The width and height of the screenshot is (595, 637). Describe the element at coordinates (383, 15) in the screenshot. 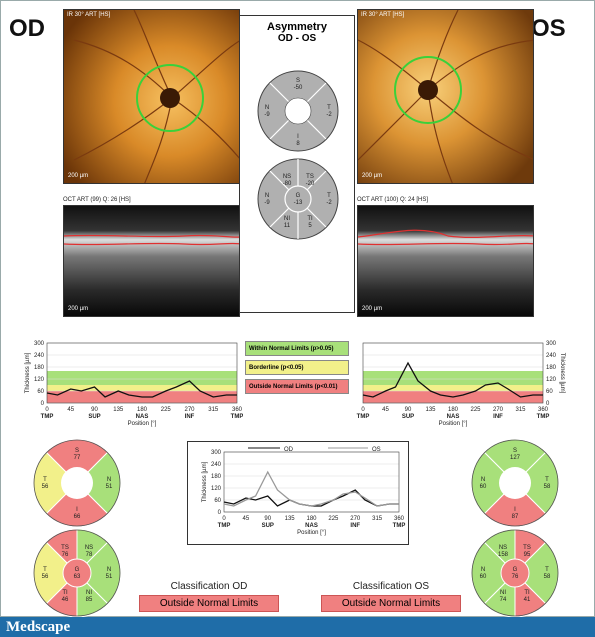

I see `os-ir-caption: IR 30° ART [HS]` at that location.